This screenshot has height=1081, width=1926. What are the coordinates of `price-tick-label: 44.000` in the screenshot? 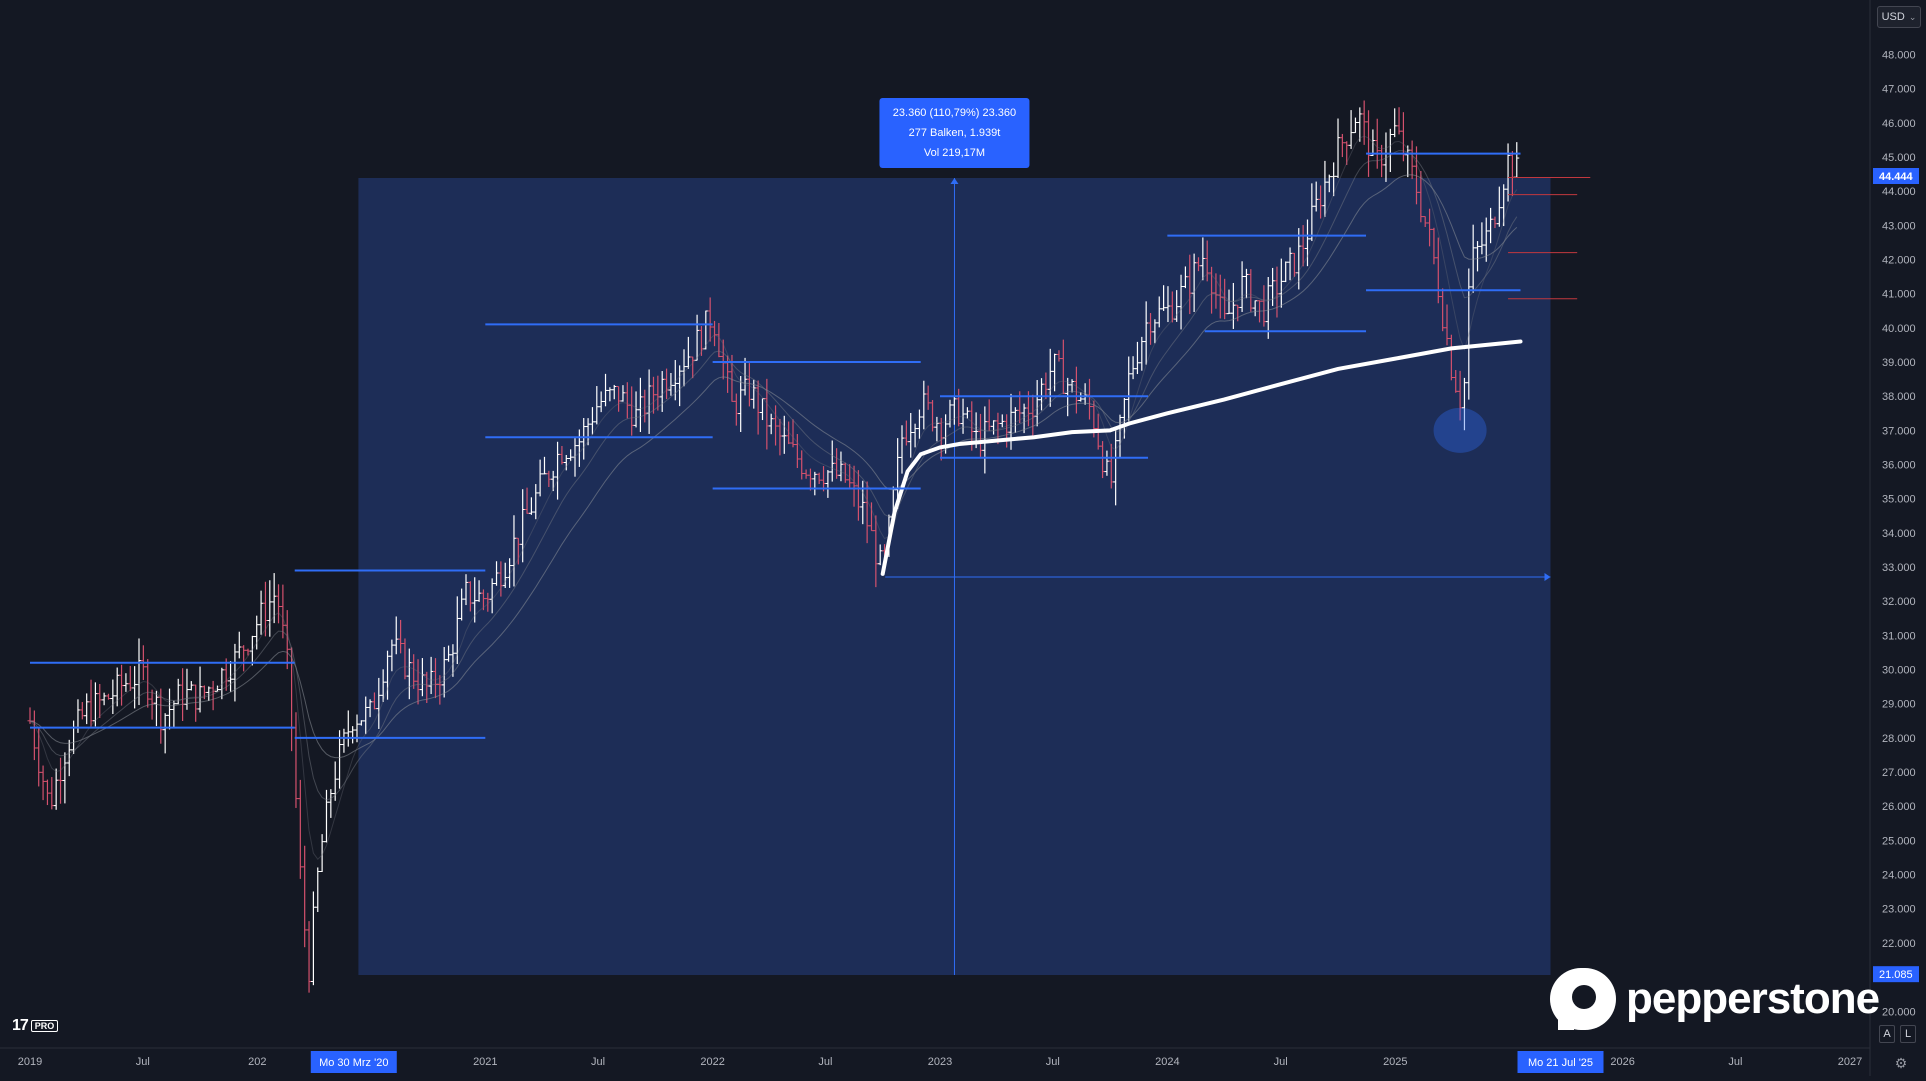 It's located at (1899, 192).